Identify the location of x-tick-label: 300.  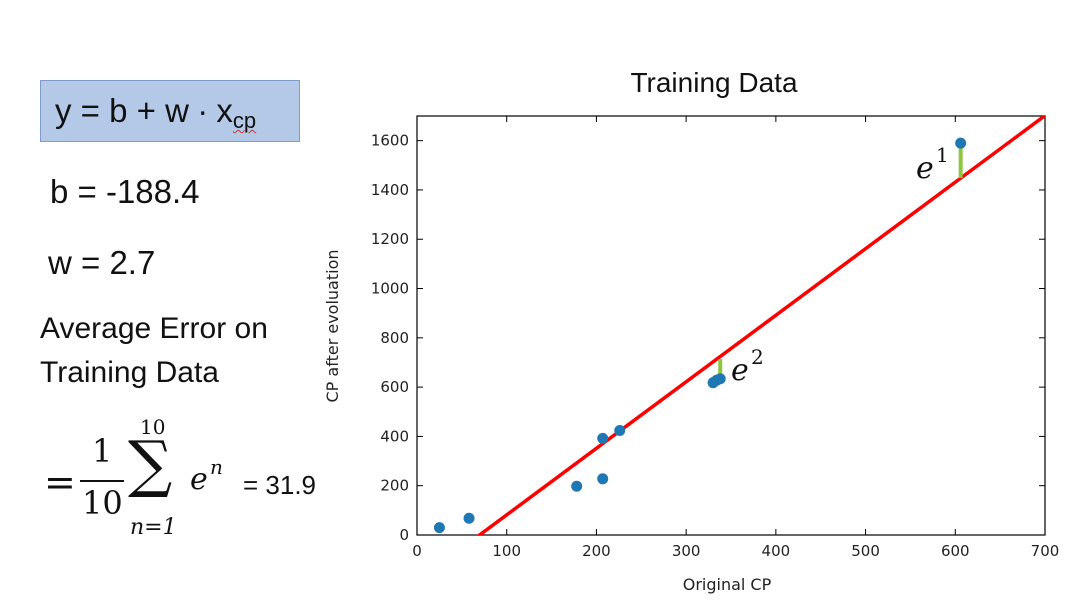
(686, 551).